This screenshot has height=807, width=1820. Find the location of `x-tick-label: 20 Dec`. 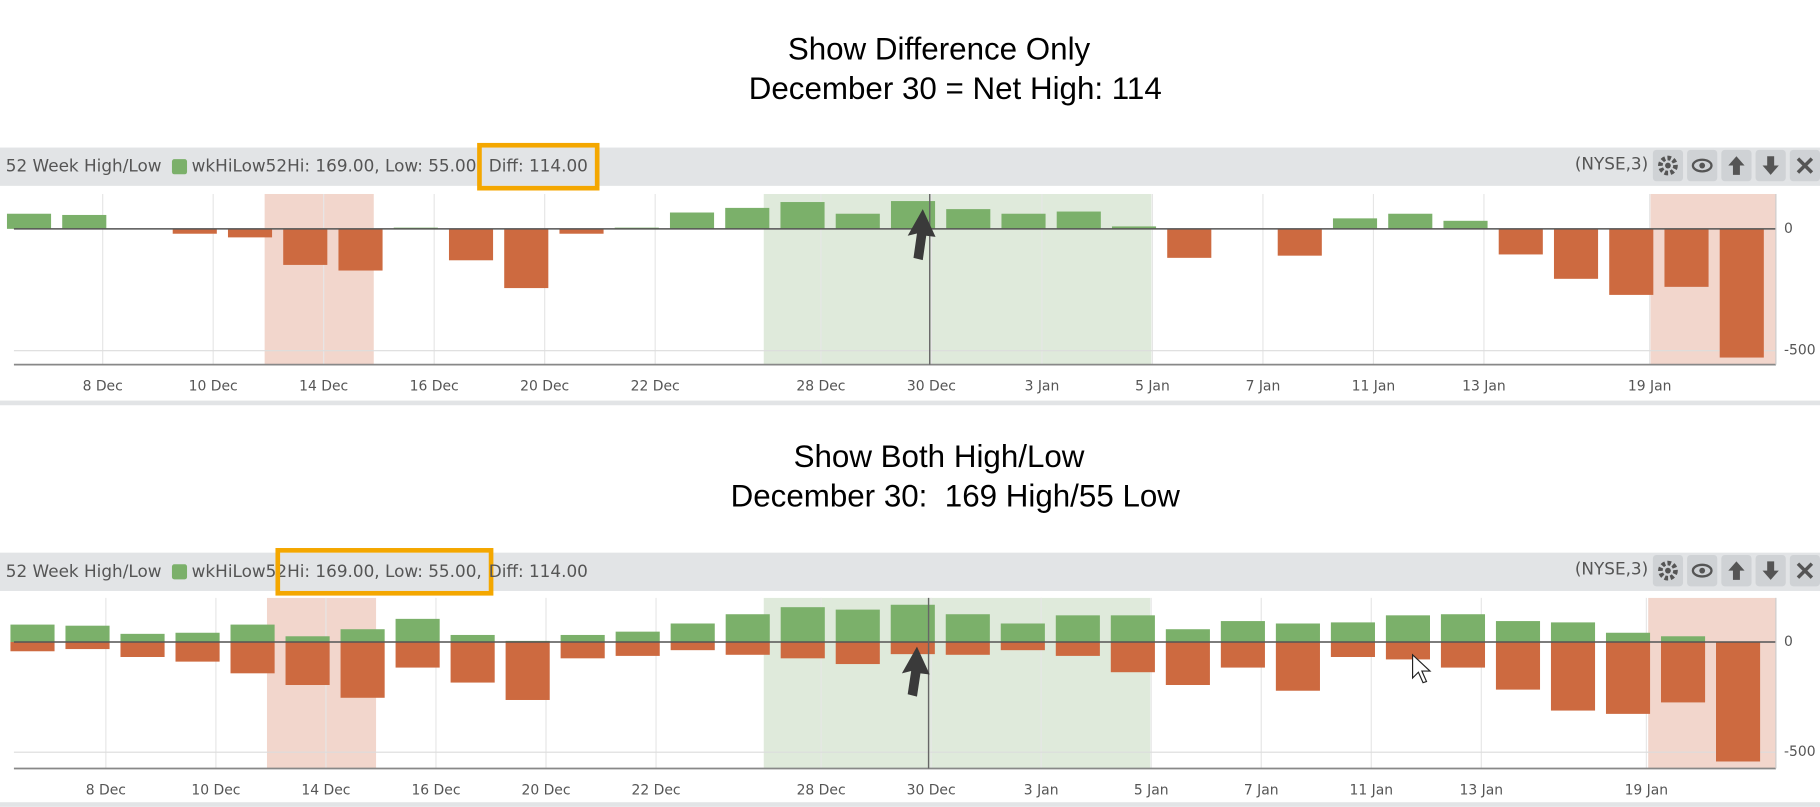

x-tick-label: 20 Dec is located at coordinates (545, 791).